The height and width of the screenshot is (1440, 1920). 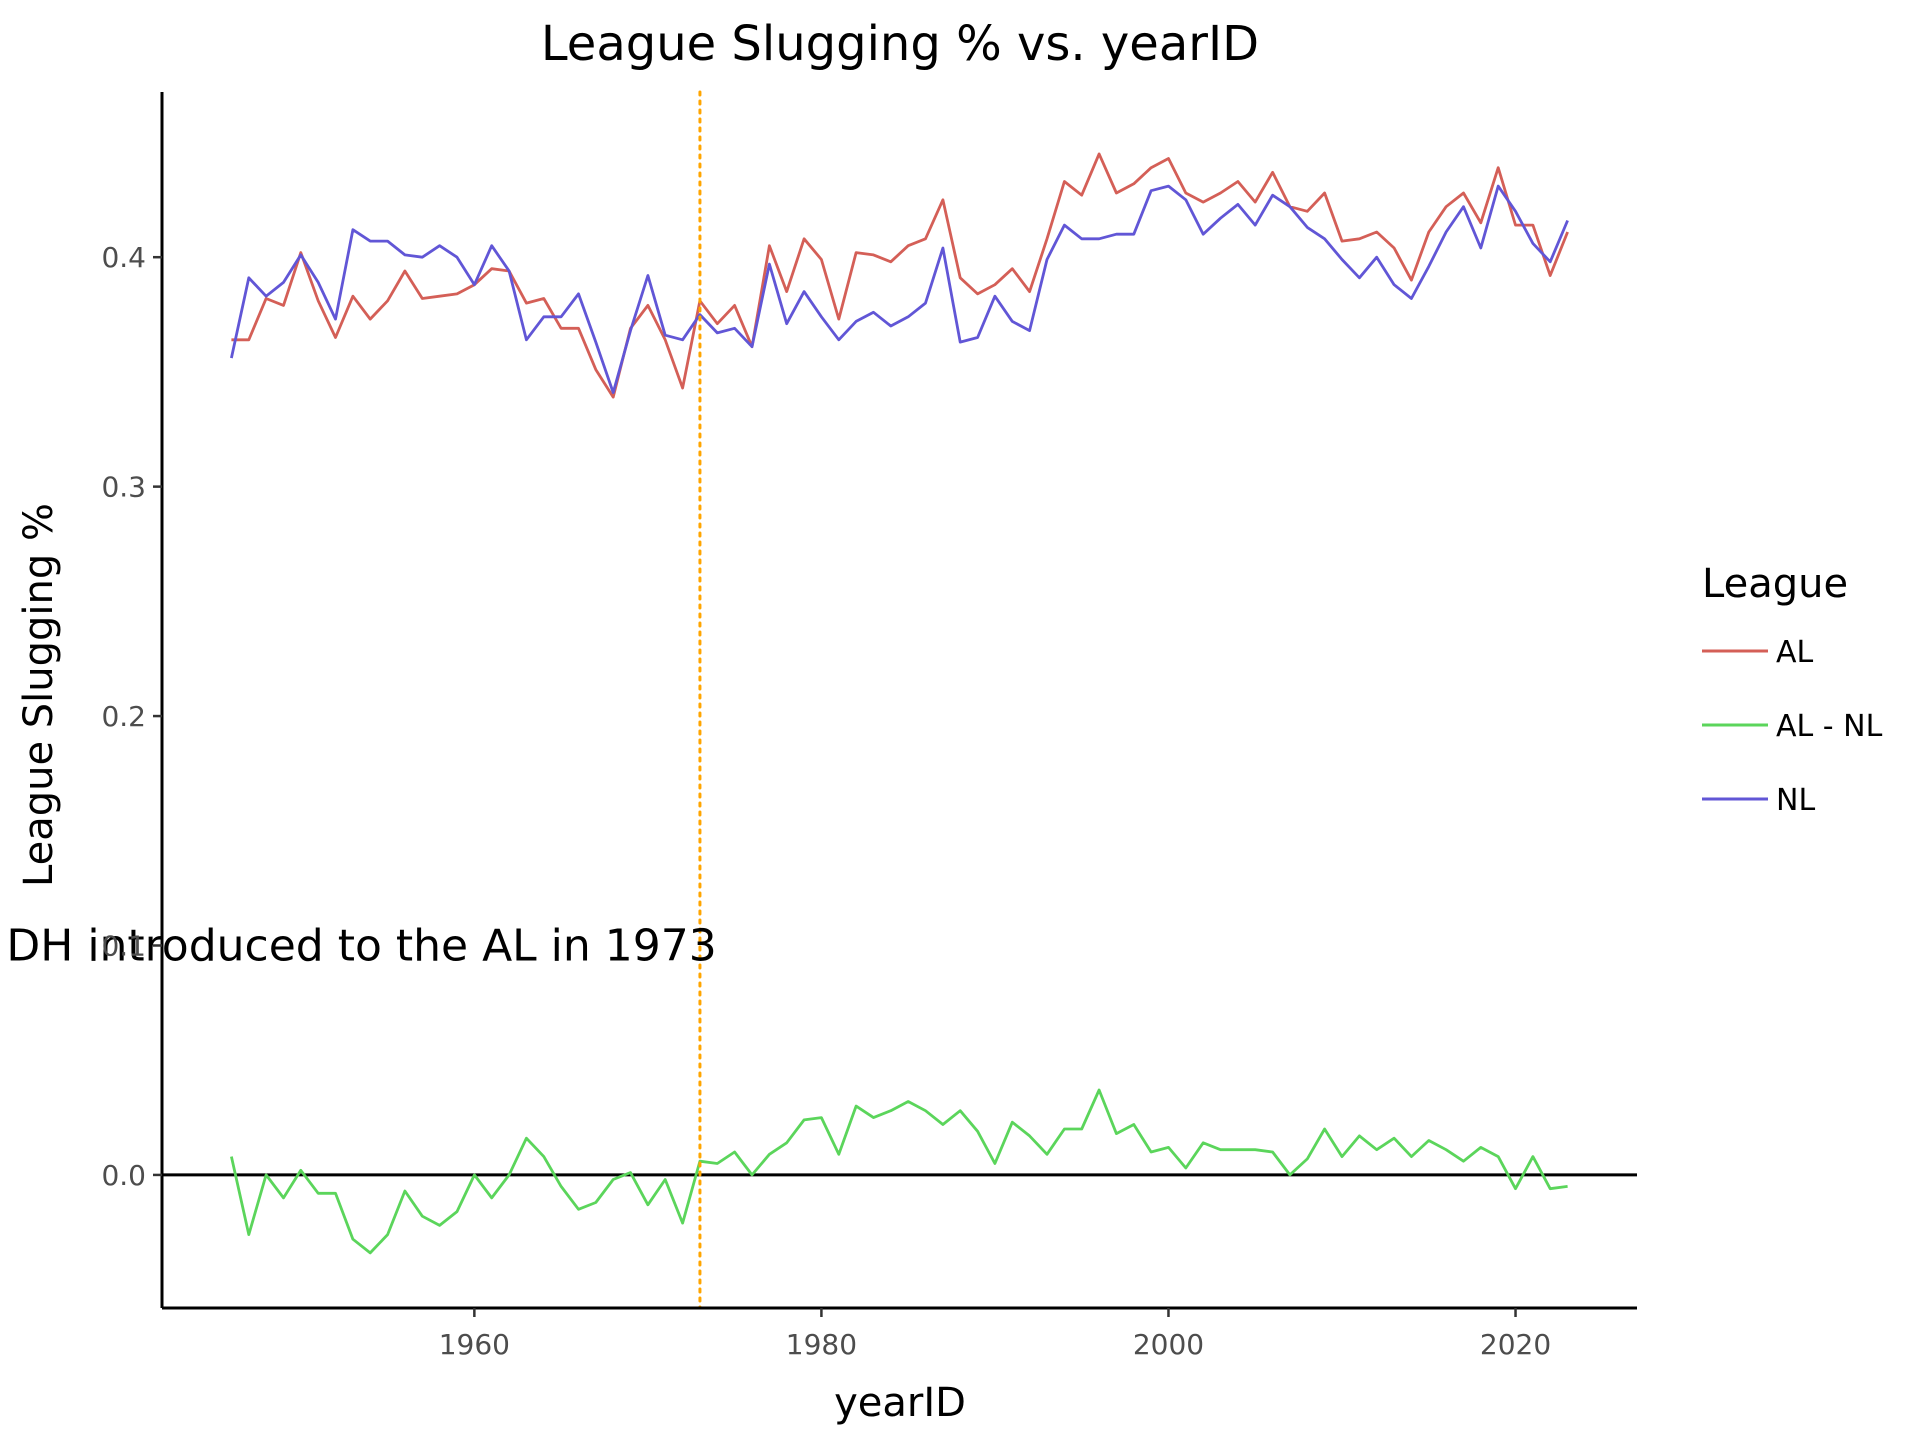 I want to click on y-tick-label: 0.2, so click(x=123, y=716).